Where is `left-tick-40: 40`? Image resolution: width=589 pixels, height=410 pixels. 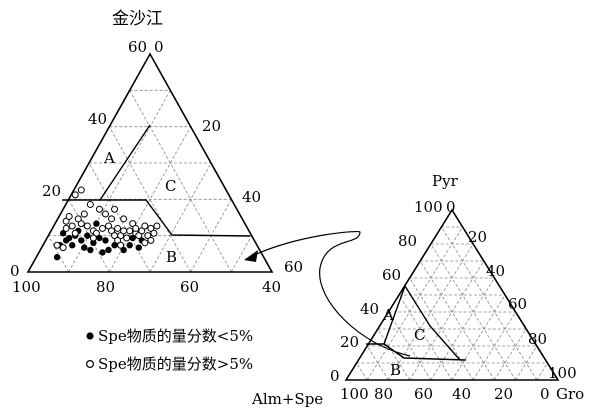 left-tick-40: 40 is located at coordinates (97, 119).